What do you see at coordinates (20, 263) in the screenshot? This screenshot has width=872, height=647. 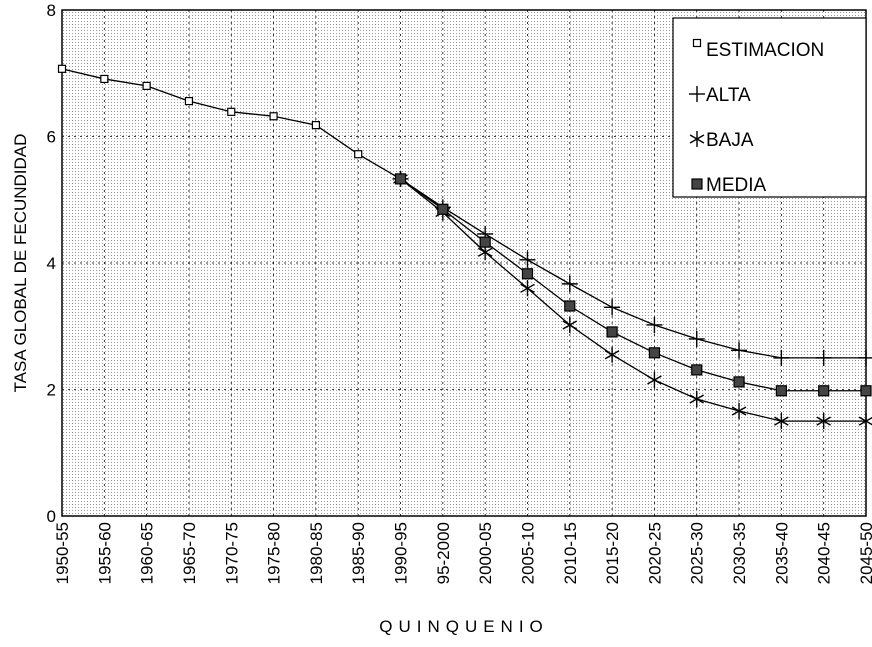 I see `y-axis-label: TASA GLOBAL DE FECUNDIDAD` at bounding box center [20, 263].